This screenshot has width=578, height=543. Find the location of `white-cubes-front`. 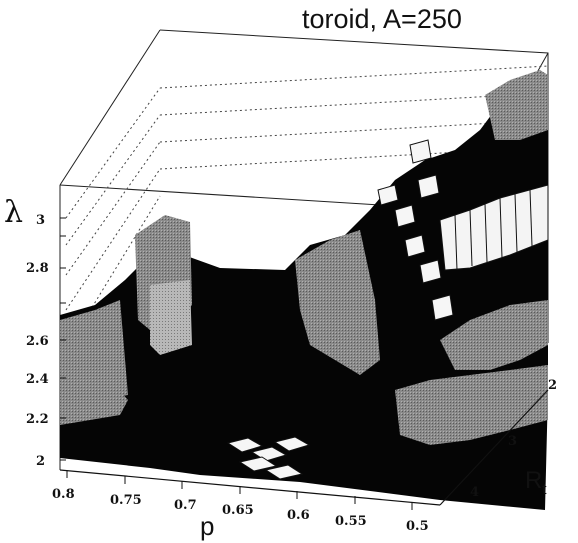

white-cubes-front is located at coordinates (268, 458).